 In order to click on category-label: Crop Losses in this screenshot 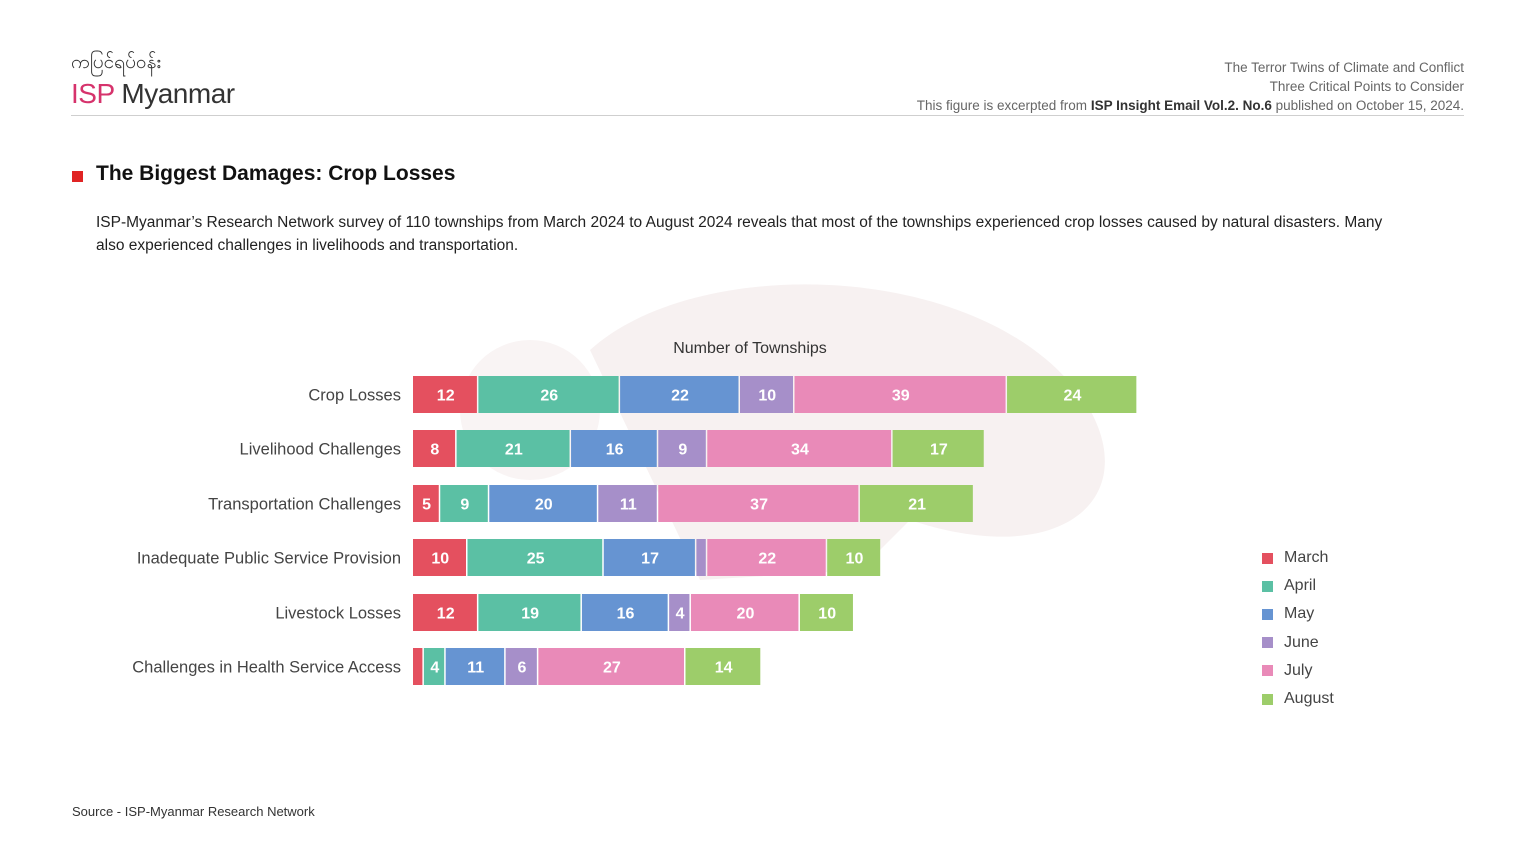, I will do `click(354, 396)`.